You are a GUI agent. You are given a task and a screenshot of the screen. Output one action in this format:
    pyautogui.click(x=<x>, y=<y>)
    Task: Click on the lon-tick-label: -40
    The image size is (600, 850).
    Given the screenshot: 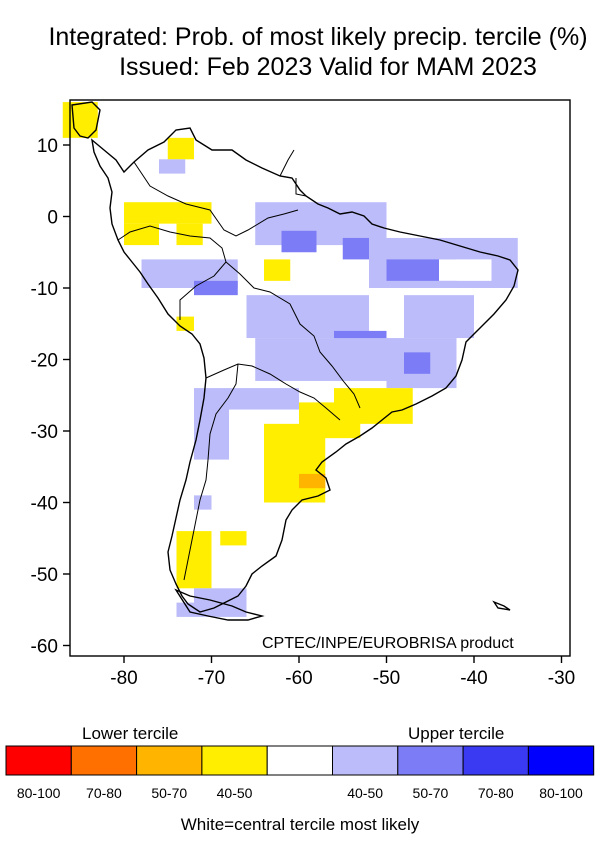 What is the action you would take?
    pyautogui.click(x=473, y=678)
    